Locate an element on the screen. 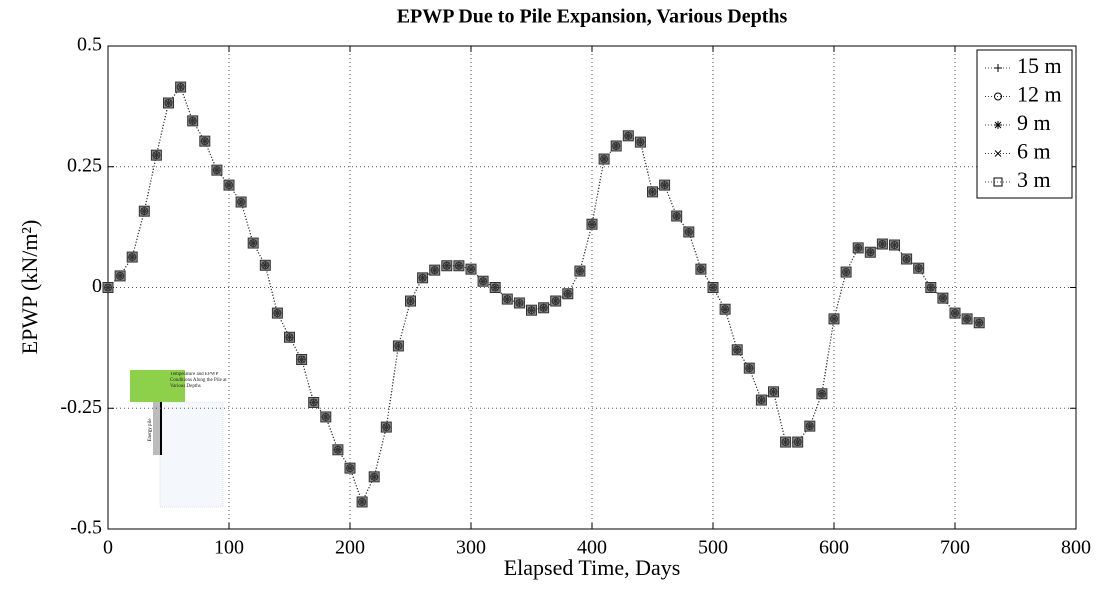 The width and height of the screenshot is (1103, 592). legend-label: 3 m is located at coordinates (1034, 179).